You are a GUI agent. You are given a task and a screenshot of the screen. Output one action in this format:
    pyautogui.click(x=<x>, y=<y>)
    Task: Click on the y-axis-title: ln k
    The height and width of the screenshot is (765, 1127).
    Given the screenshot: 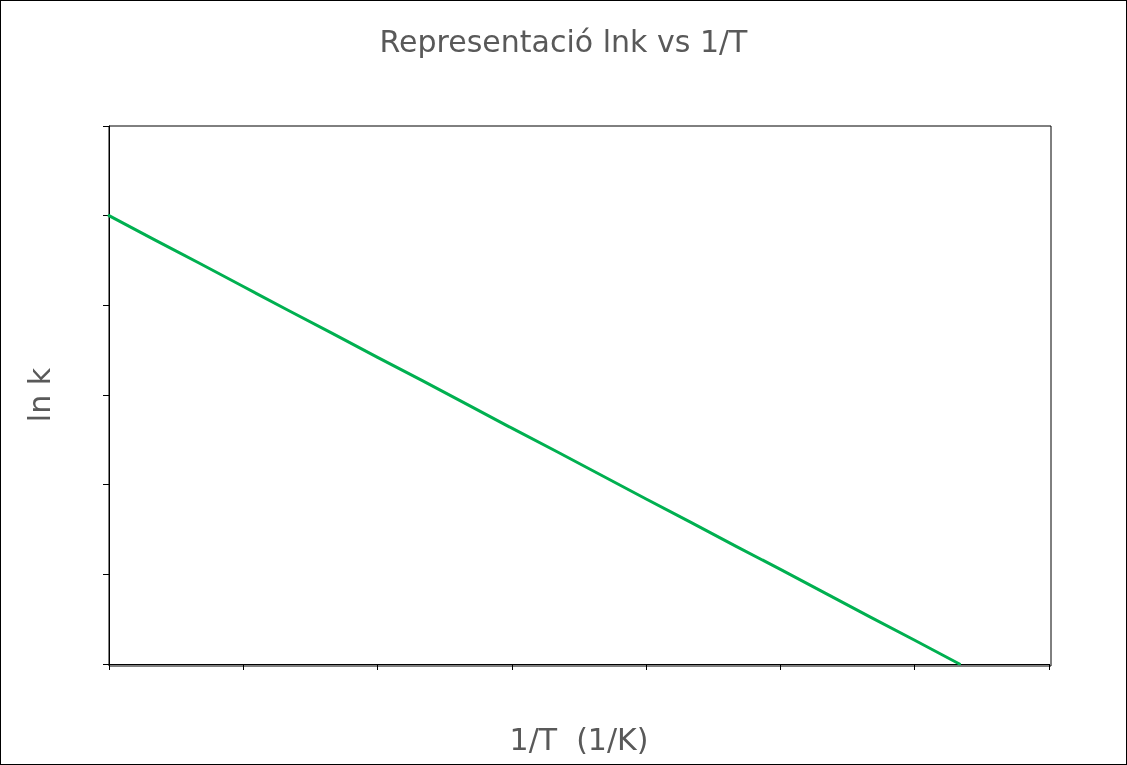 What is the action you would take?
    pyautogui.click(x=39, y=395)
    